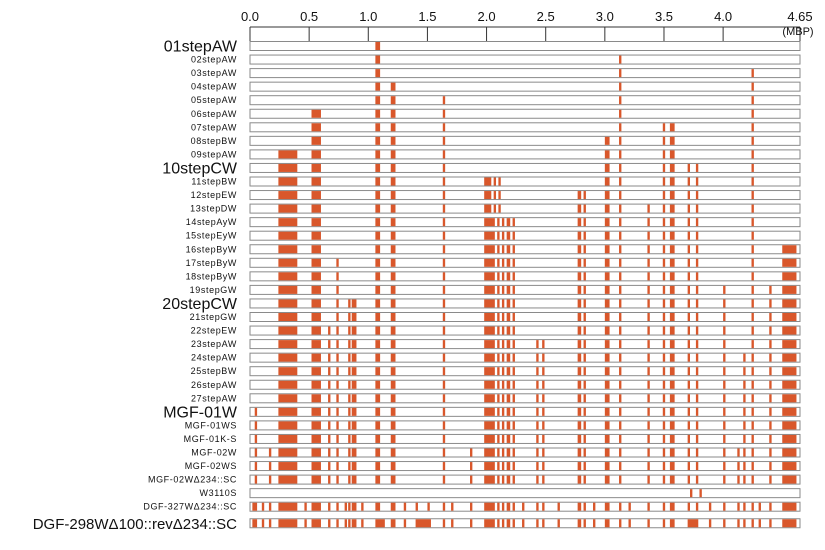 The height and width of the screenshot is (550, 825). What do you see at coordinates (496, 181) in the screenshot?
I see `strain-row: 11stepBW` at bounding box center [496, 181].